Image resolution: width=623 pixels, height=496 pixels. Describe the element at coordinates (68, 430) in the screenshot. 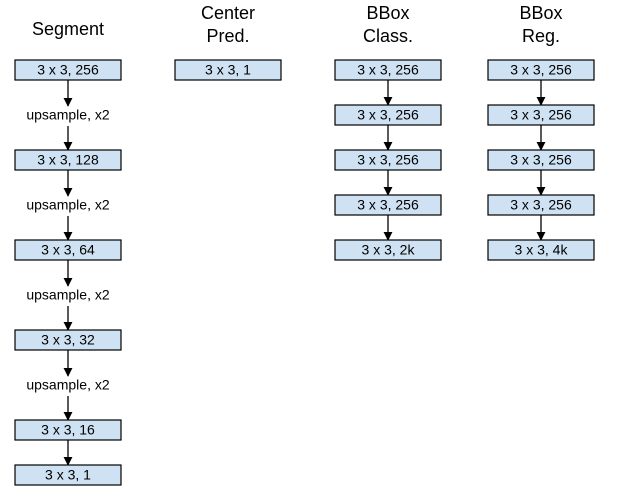

I see `layer-label: 3 x 3, 16` at that location.